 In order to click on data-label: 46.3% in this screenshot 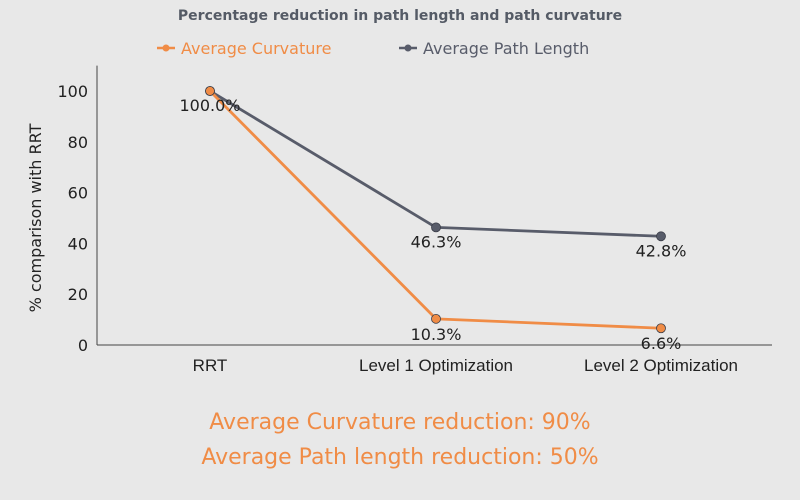, I will do `click(436, 241)`.